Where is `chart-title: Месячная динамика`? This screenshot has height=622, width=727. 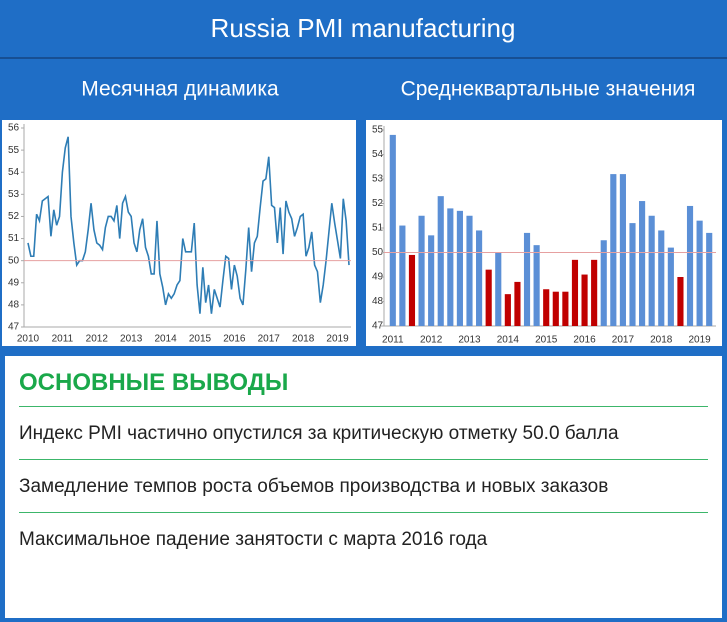 chart-title: Месячная динамика is located at coordinates (180, 89).